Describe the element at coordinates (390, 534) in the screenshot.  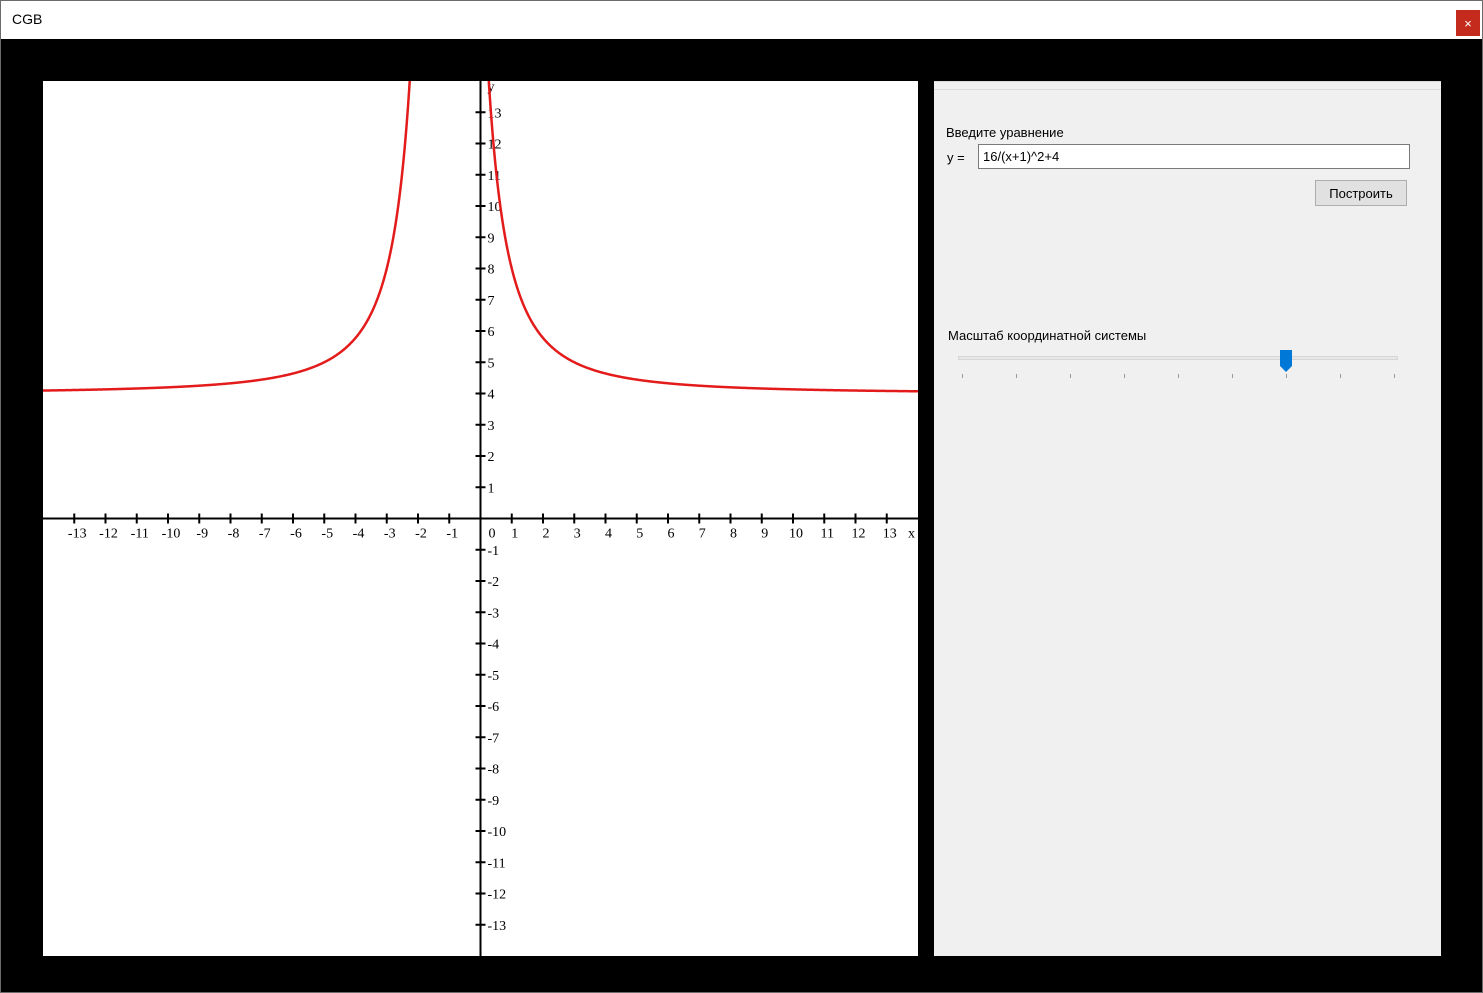
I see `x-tick-label: -3` at that location.